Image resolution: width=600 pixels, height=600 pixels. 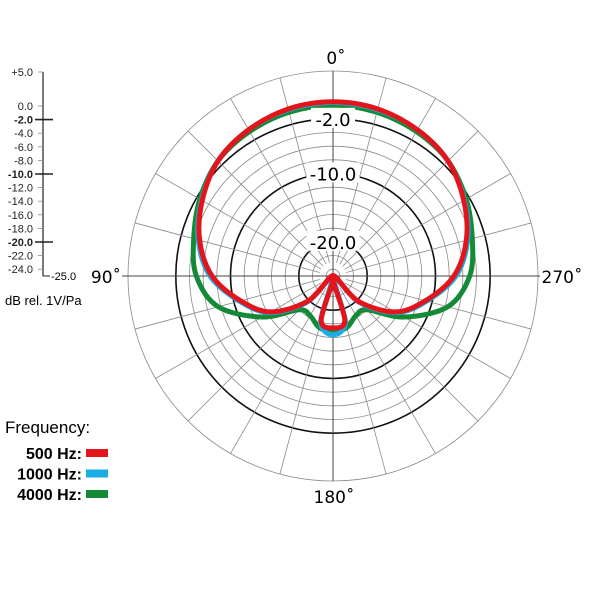 What do you see at coordinates (23, 121) in the screenshot?
I see `scale-tick-label: -2.0` at bounding box center [23, 121].